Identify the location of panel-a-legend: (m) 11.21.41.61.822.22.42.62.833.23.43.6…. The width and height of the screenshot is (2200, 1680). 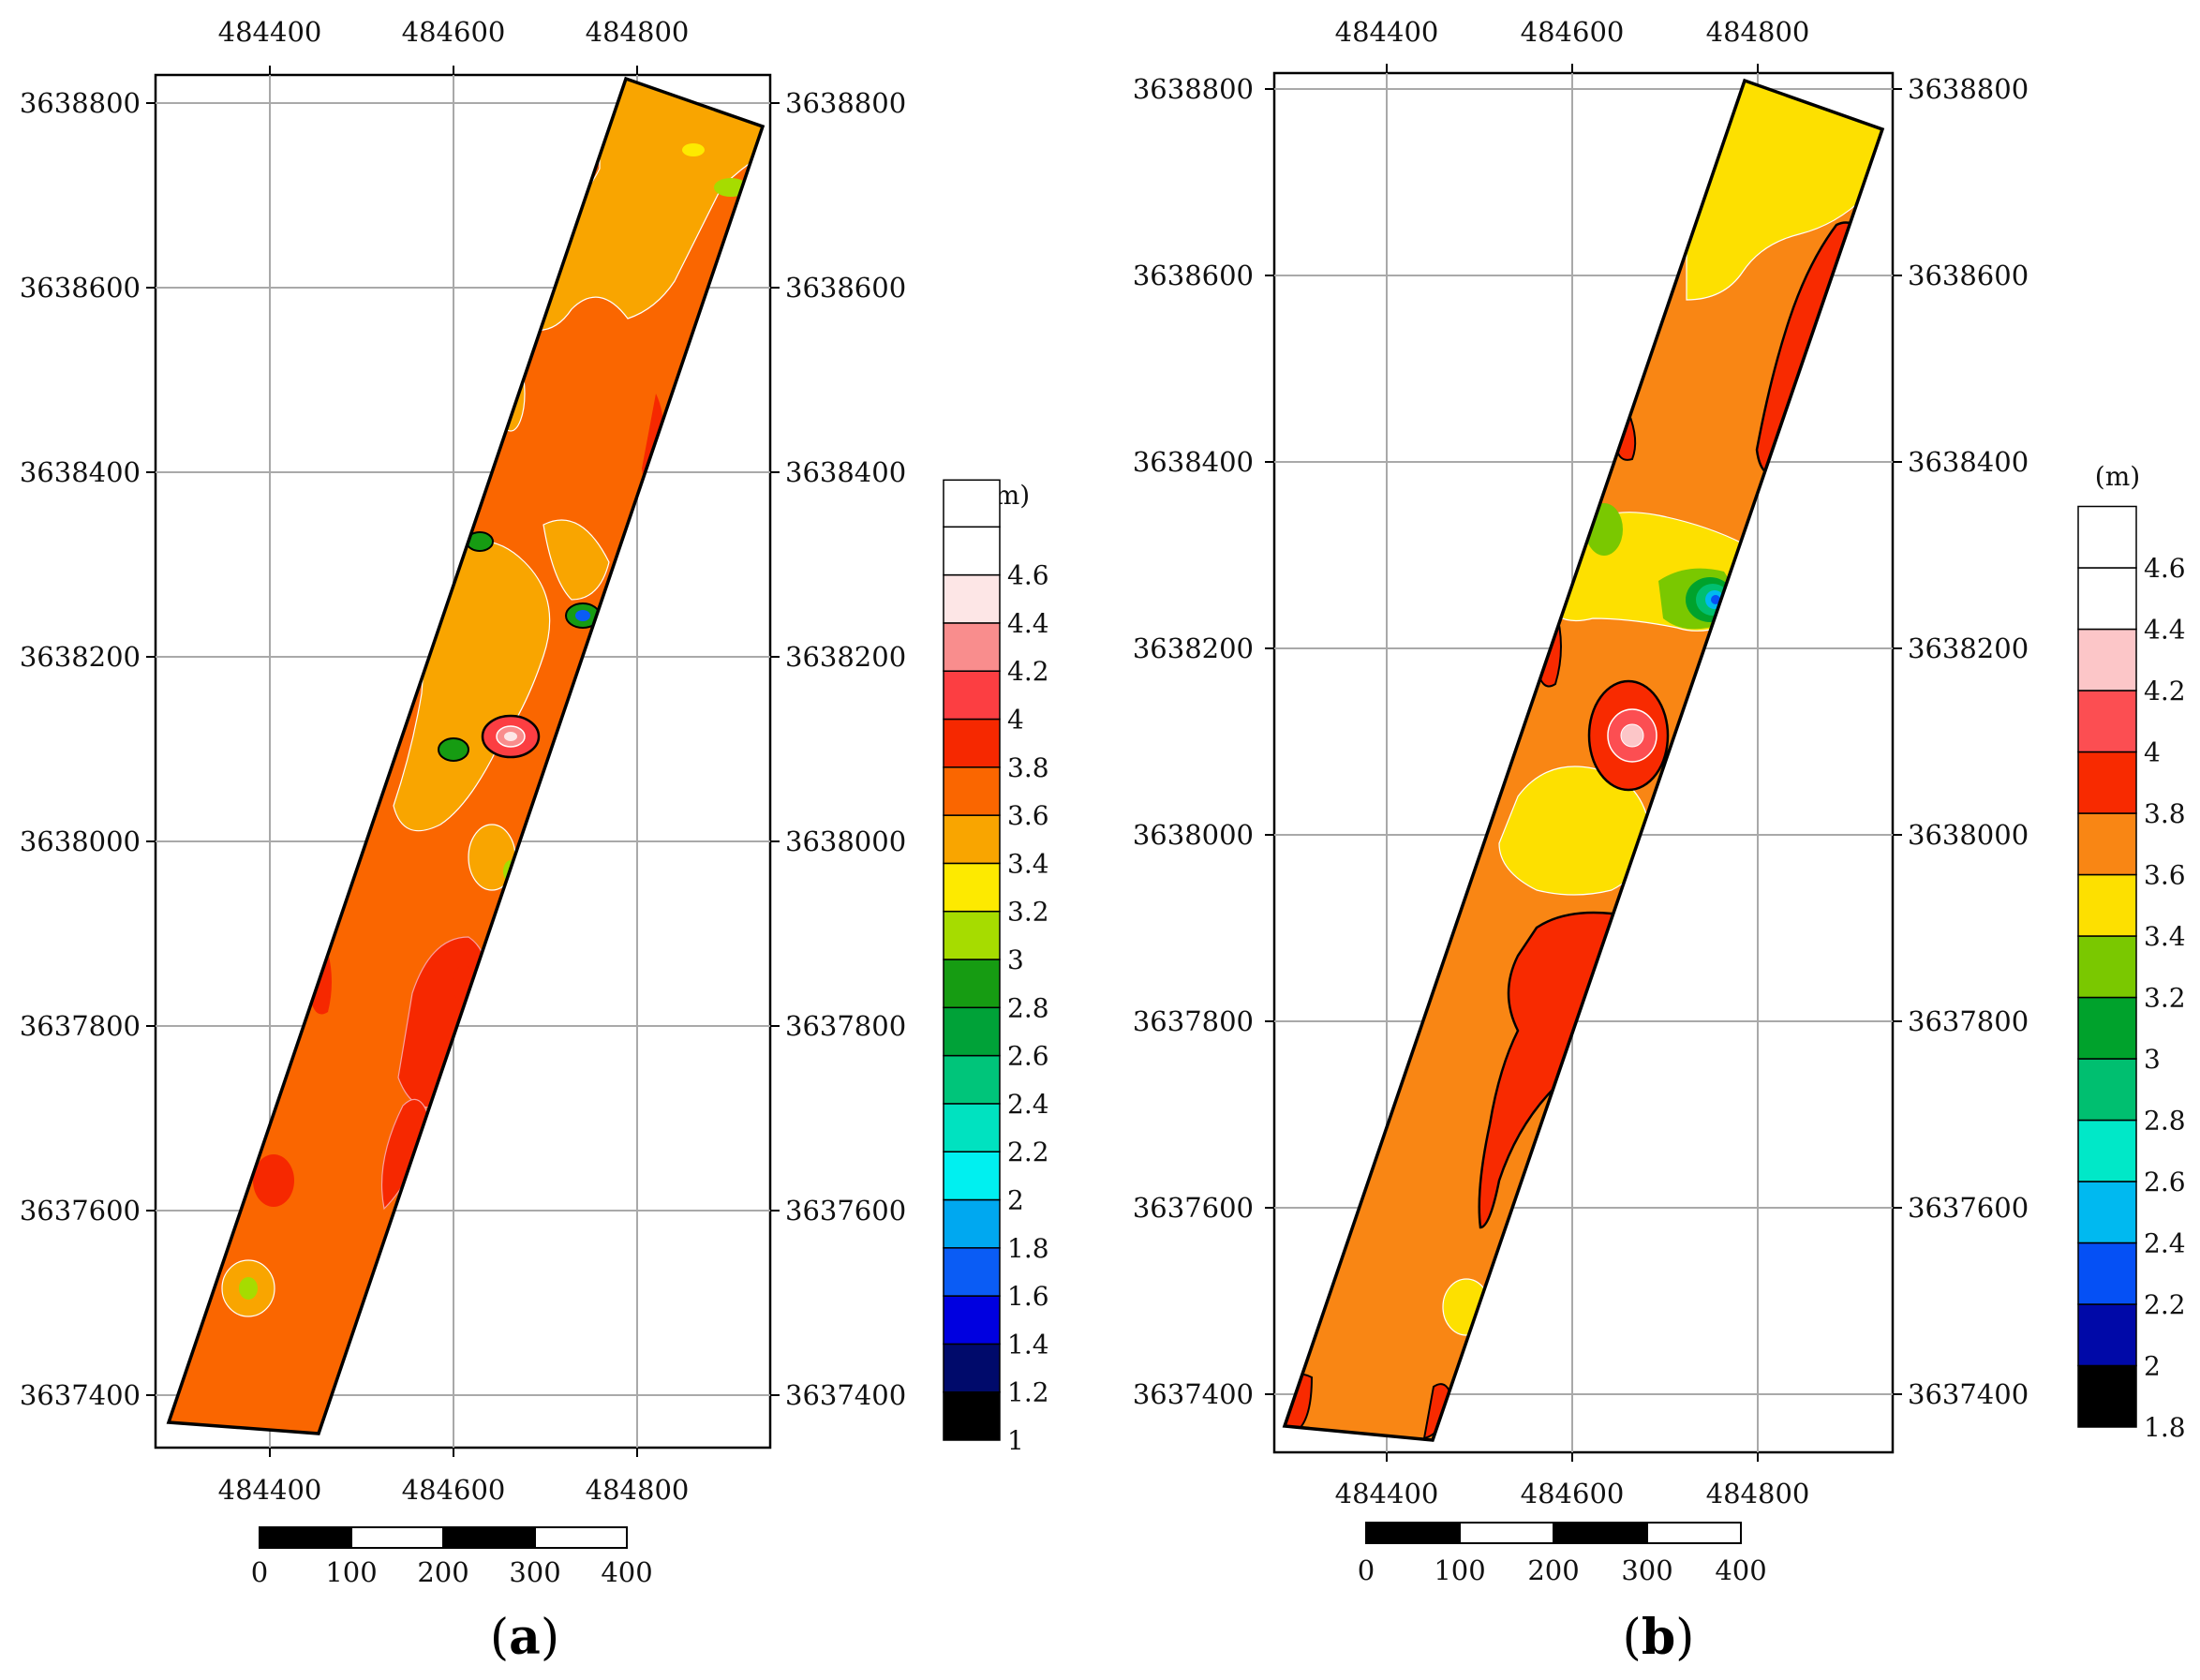
(996, 968).